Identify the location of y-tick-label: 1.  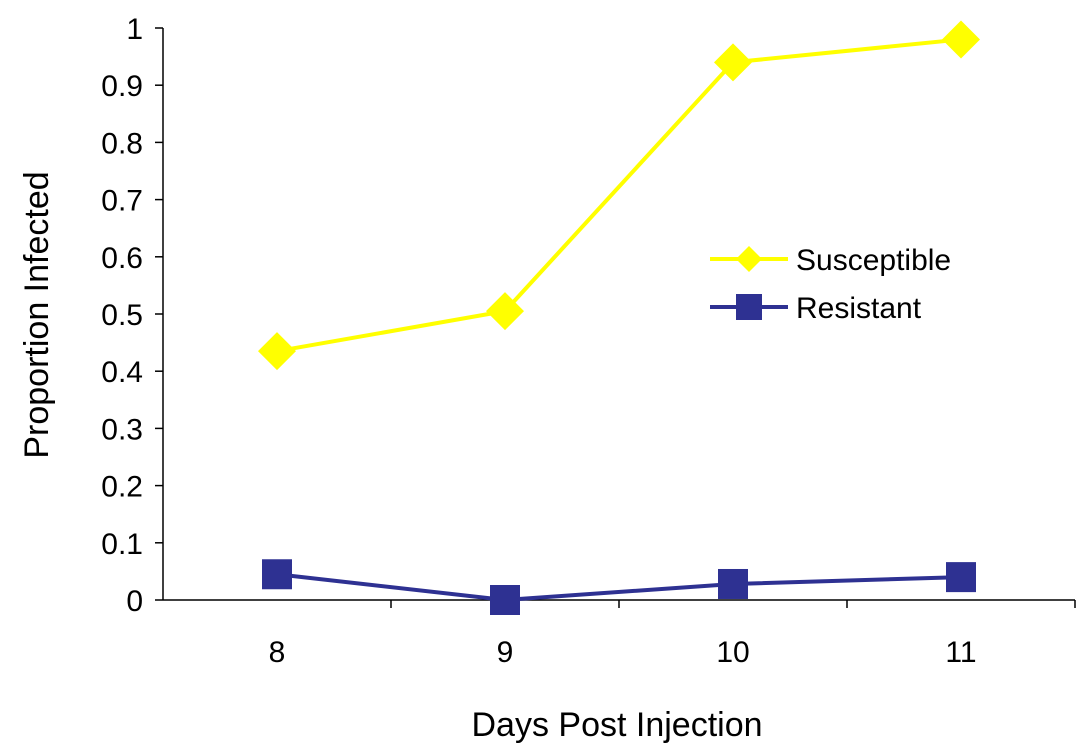
(134, 29).